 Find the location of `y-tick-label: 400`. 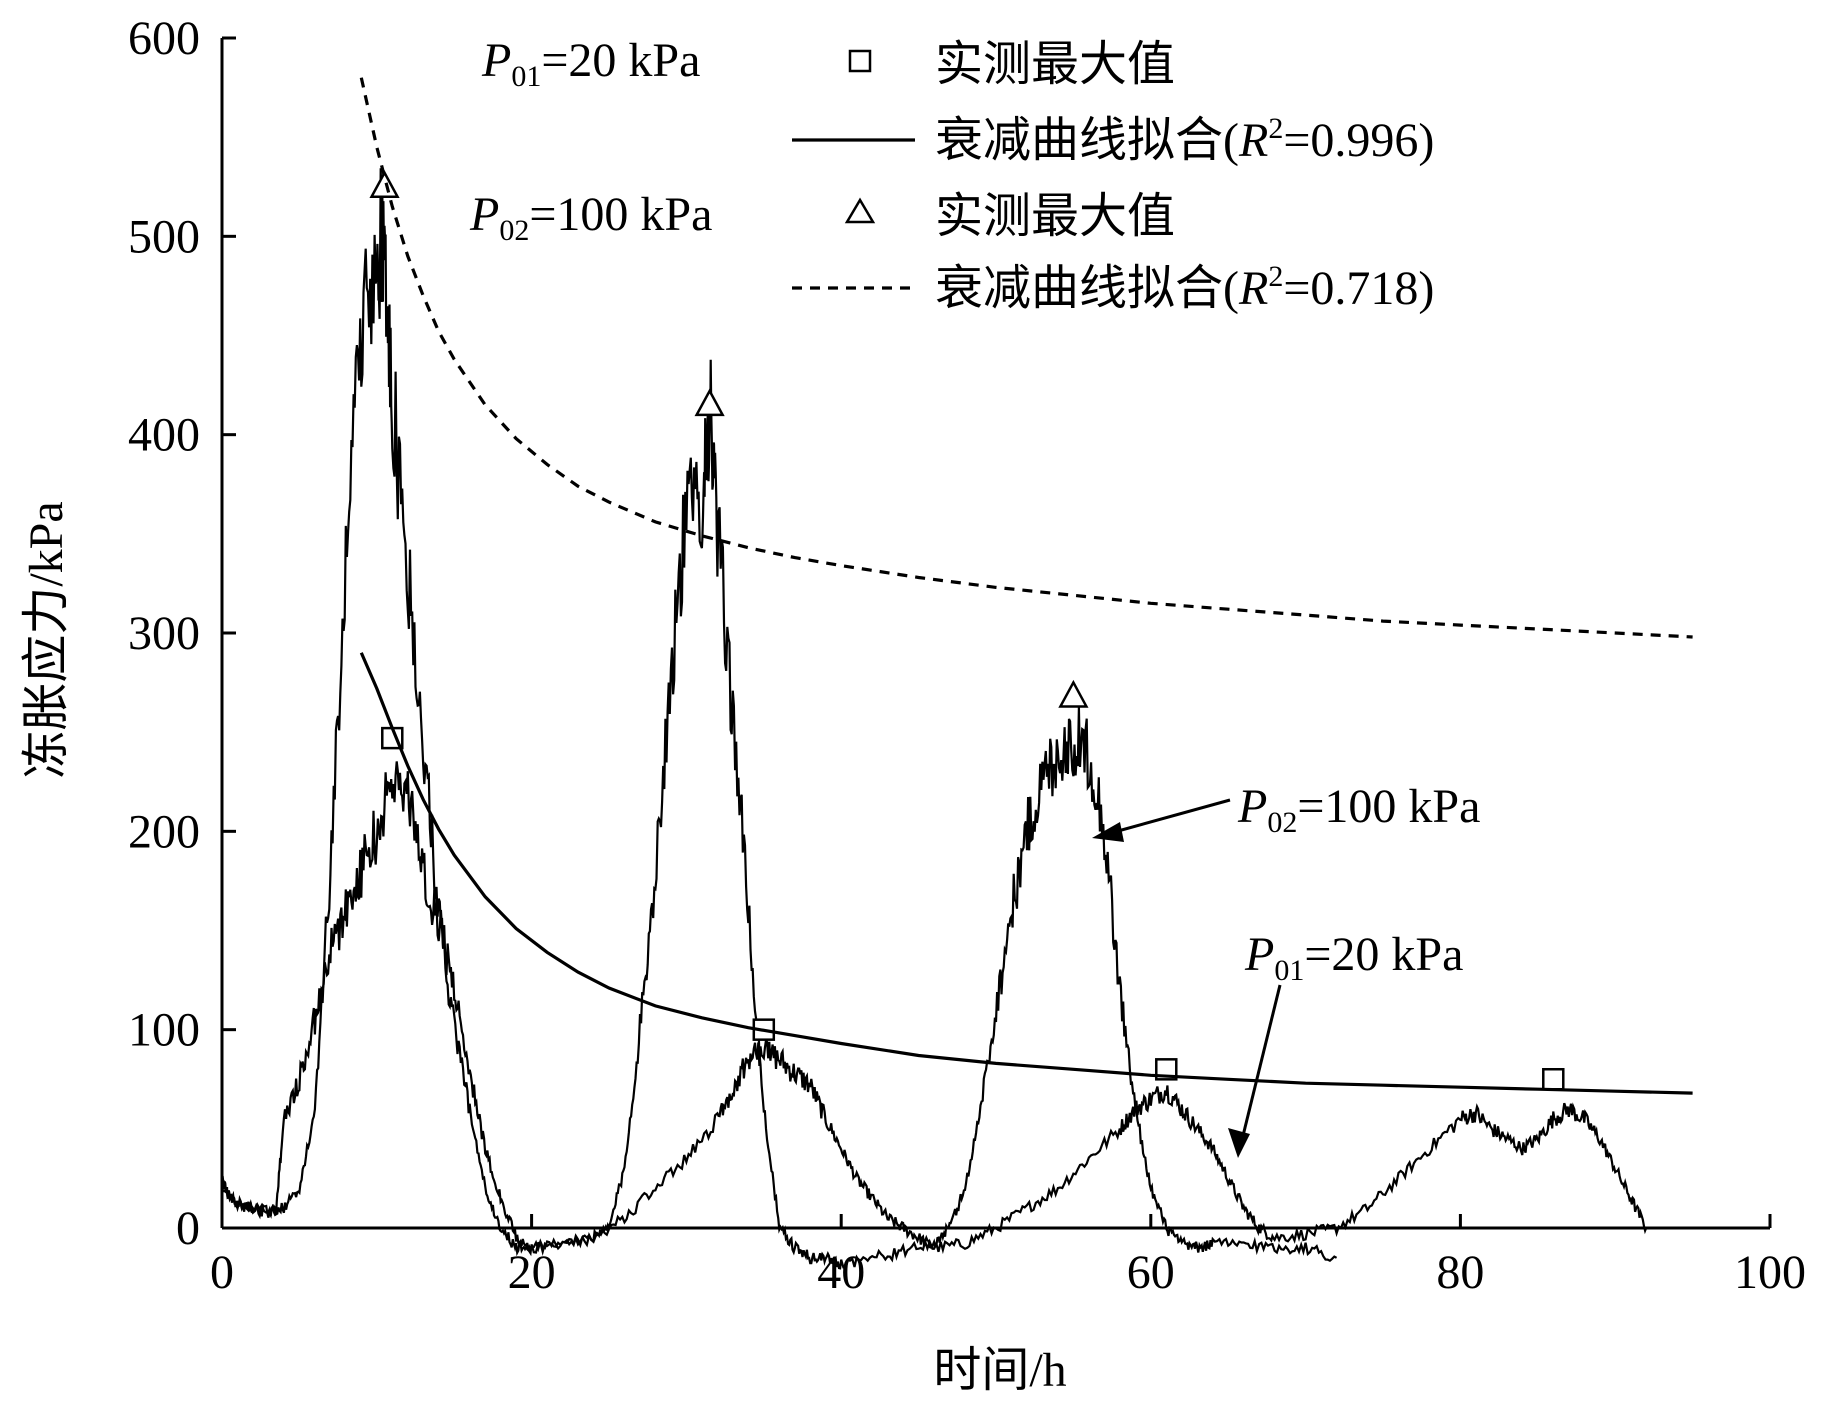

y-tick-label: 400 is located at coordinates (164, 435).